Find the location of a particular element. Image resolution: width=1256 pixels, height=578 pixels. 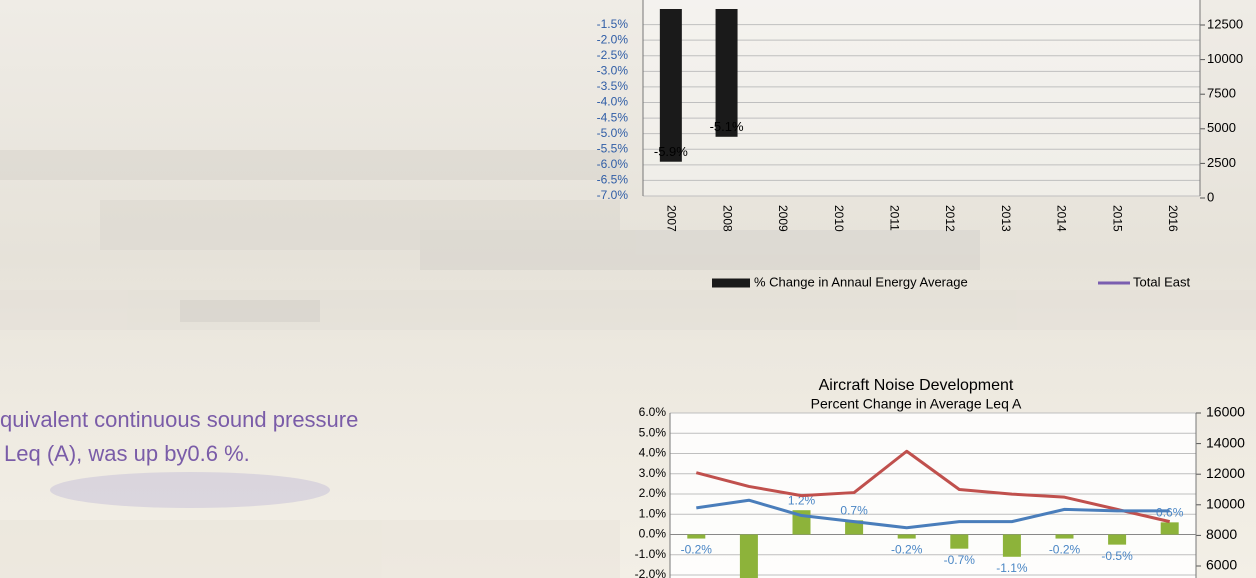

x-tick-label: 2014 is located at coordinates (1062, 218).